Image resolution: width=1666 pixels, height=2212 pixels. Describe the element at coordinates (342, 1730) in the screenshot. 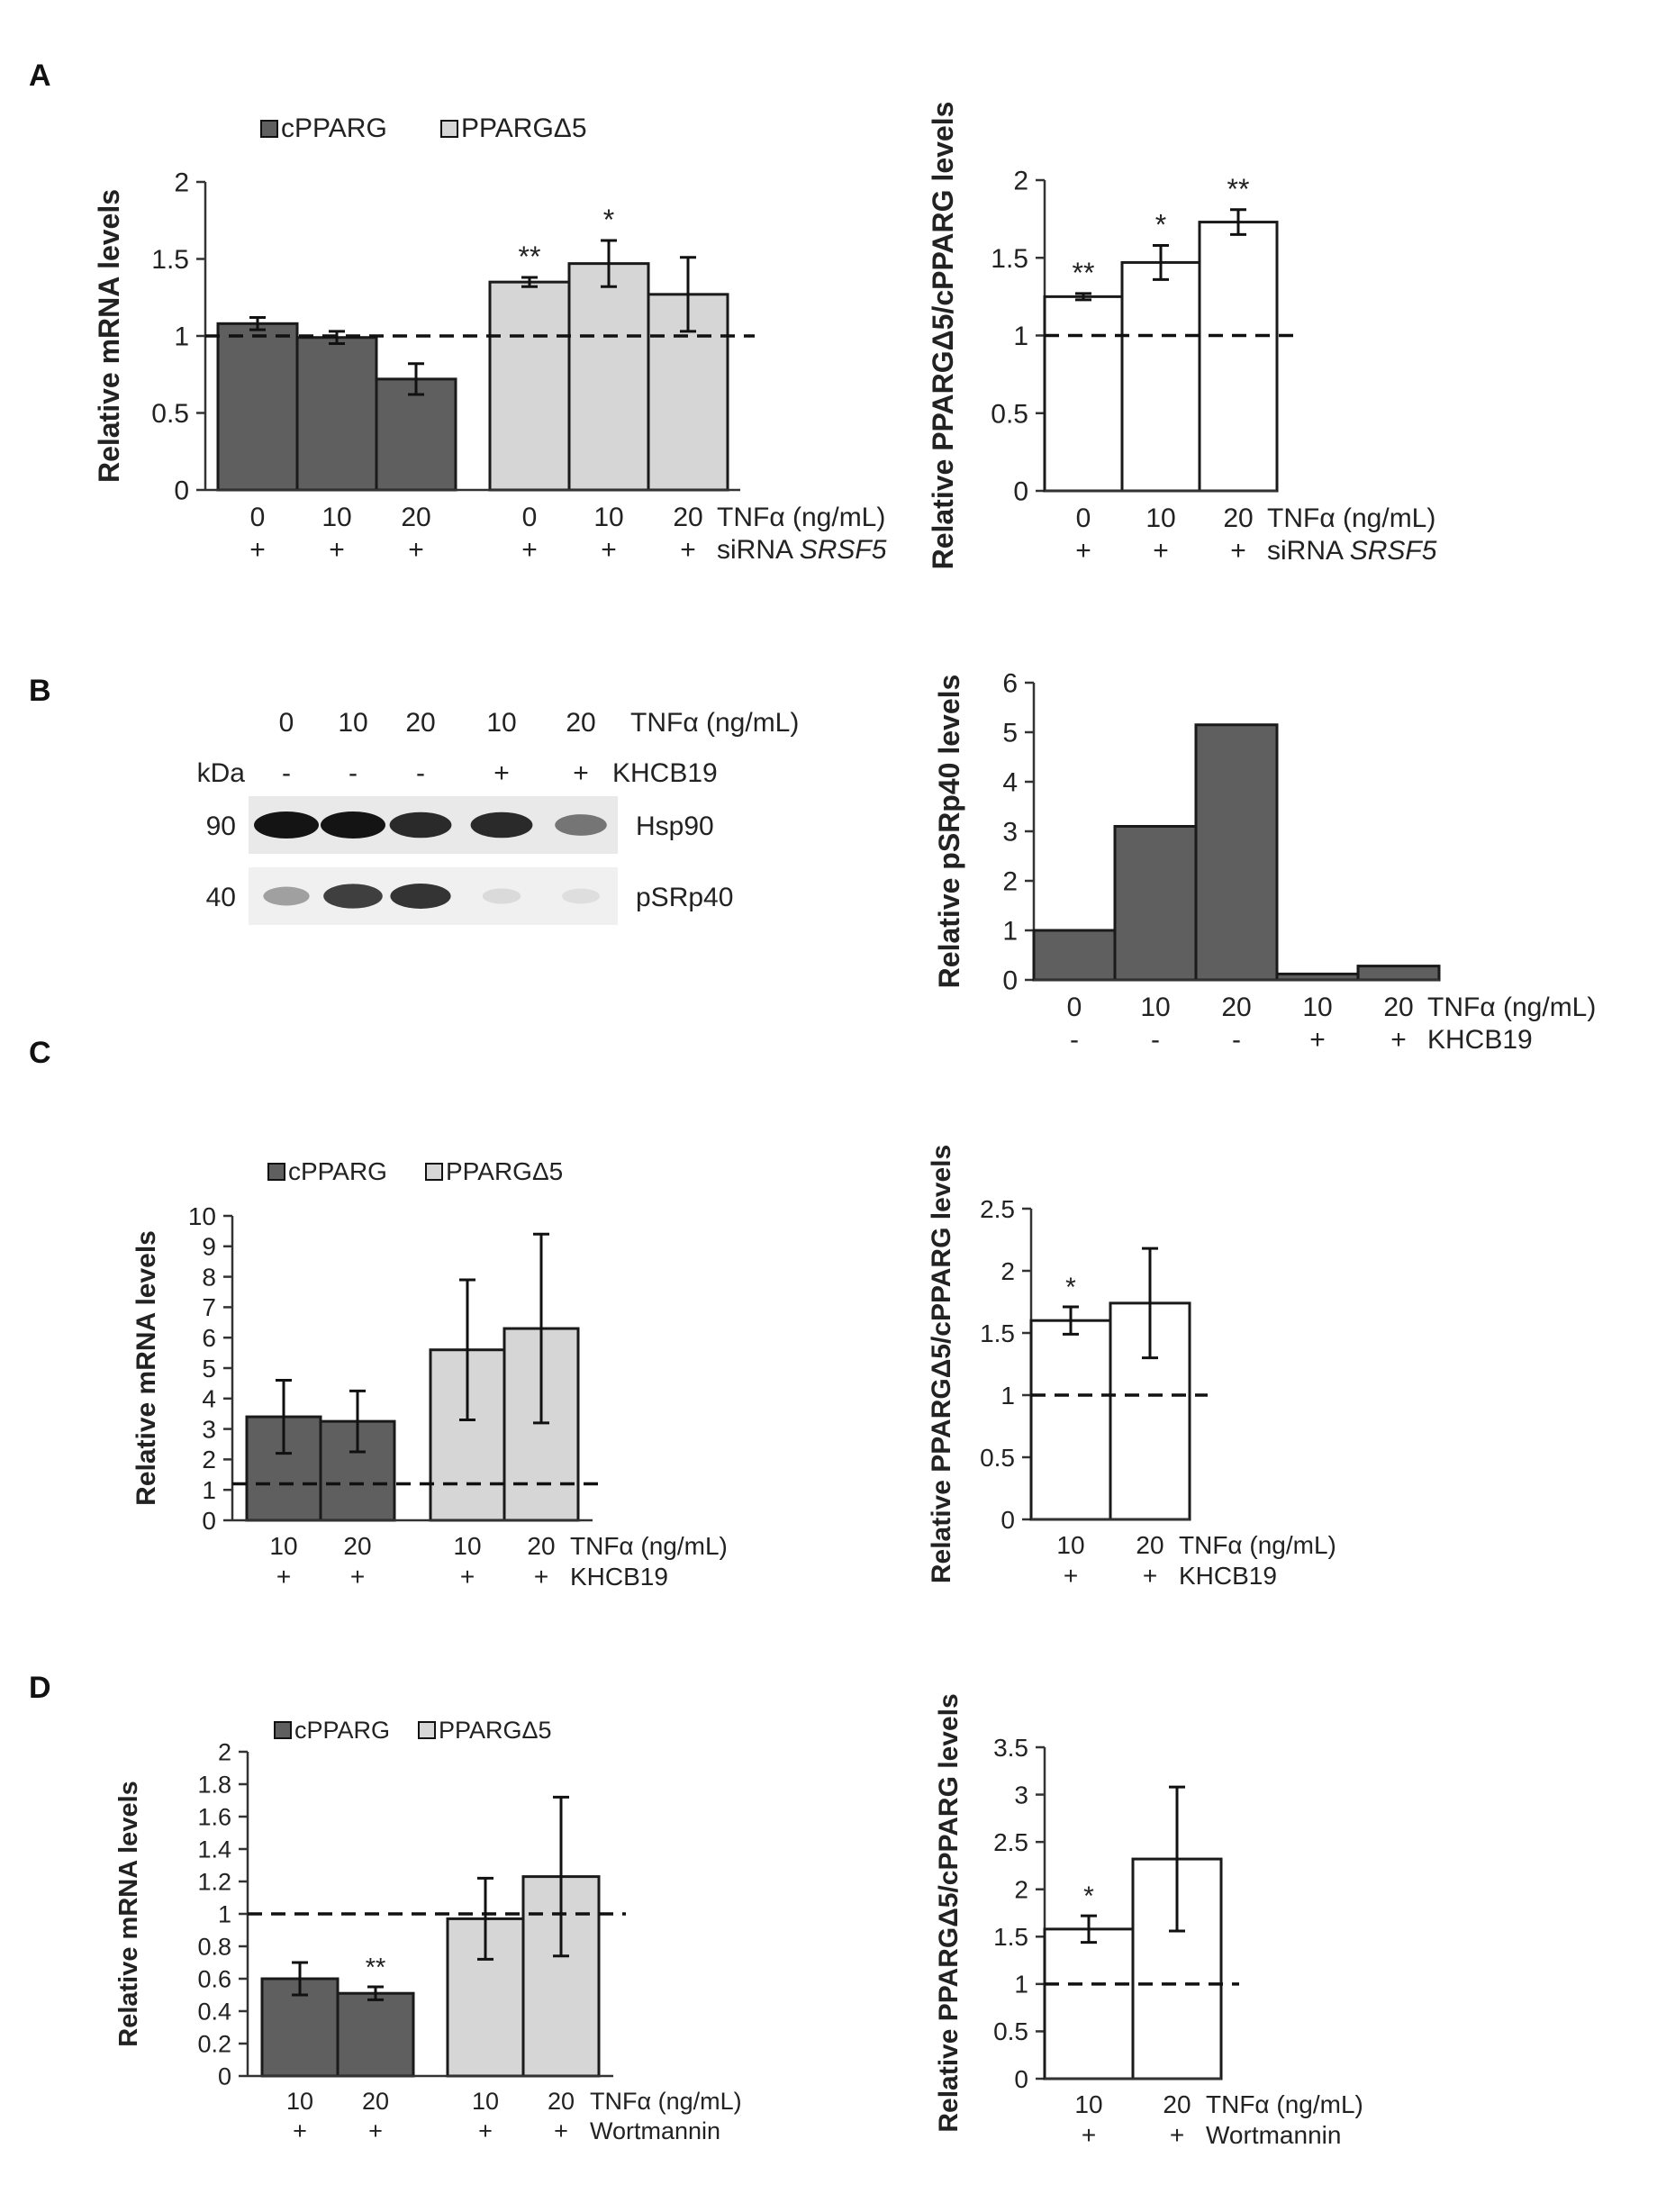

I see `legend-label: cPPARG` at that location.